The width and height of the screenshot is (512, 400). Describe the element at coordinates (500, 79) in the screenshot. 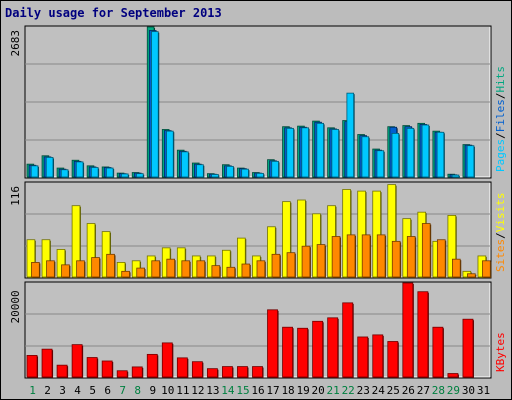

I see `side-label-hits: Hits` at that location.